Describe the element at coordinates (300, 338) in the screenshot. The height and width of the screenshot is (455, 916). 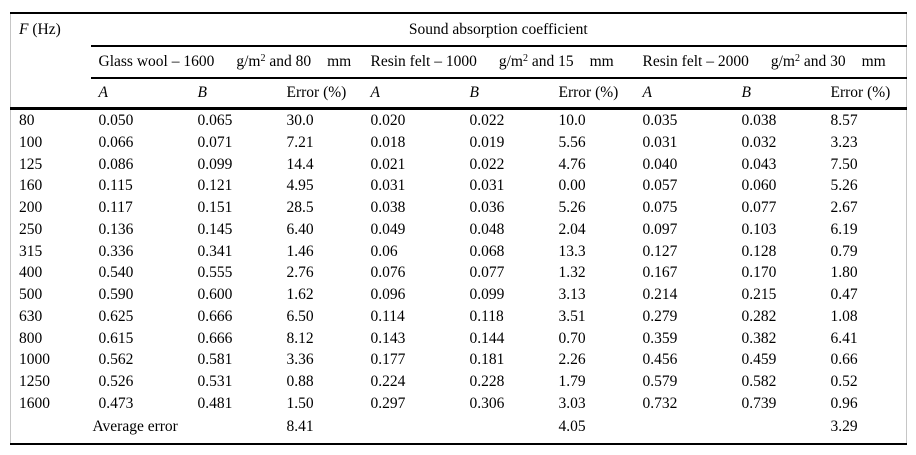
I see `error-cell: 8.12` at that location.